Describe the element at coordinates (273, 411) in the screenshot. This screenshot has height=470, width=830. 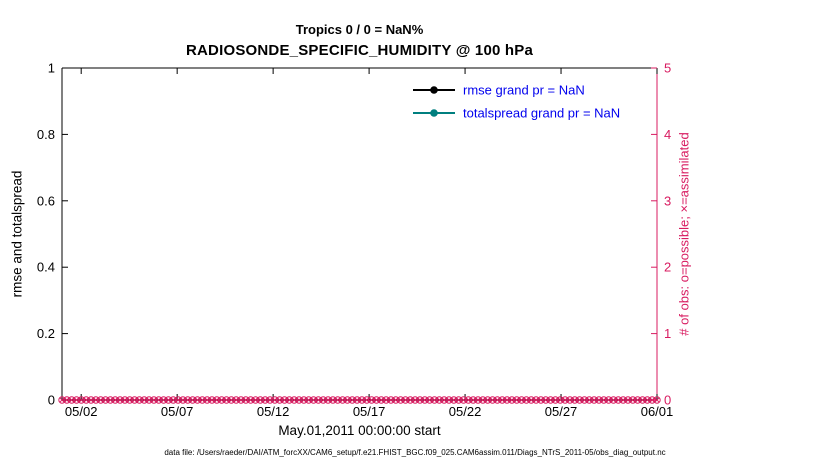
I see `svg-text: 05/12` at that location.